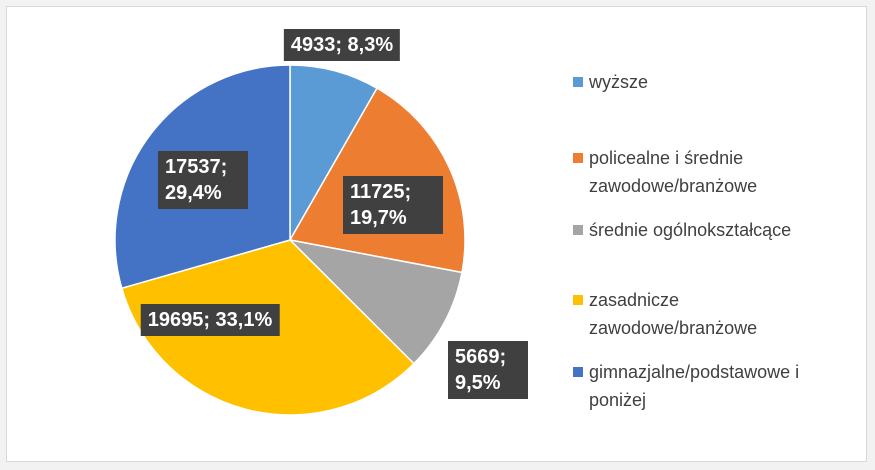 The image size is (875, 470). I want to click on legend-item: policealne i średnie zawodowe/branżowe, so click(704, 172).